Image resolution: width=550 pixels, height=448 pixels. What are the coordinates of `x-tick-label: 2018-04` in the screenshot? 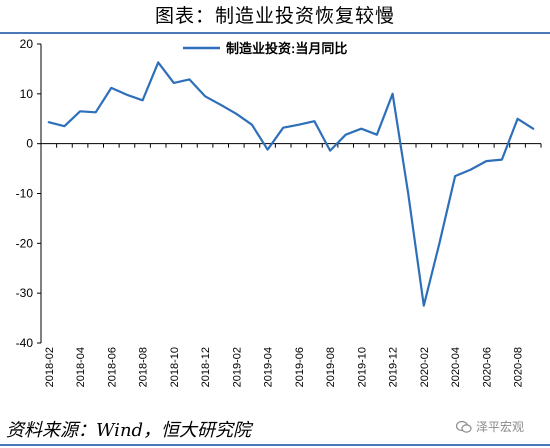 It's located at (81, 367).